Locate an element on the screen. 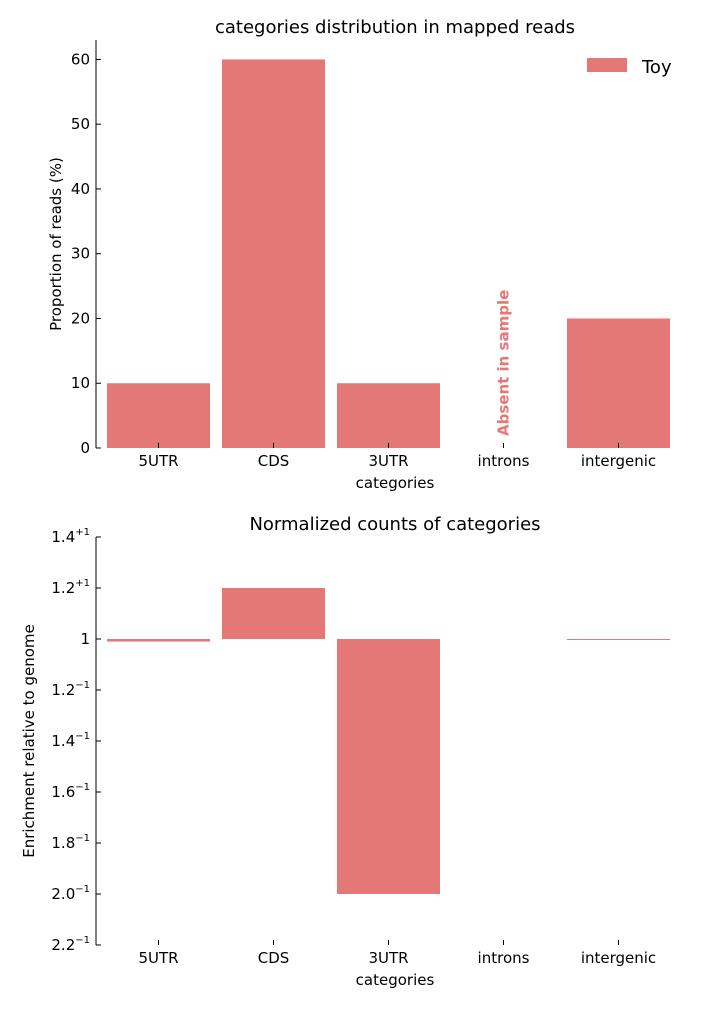 The image size is (712, 1012). chart1-x-tick-label: 3UTR is located at coordinates (388, 461).